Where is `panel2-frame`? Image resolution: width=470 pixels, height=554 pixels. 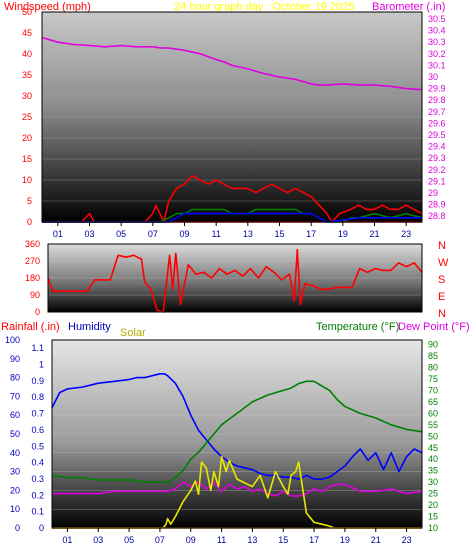
panel2-frame is located at coordinates (235, 278).